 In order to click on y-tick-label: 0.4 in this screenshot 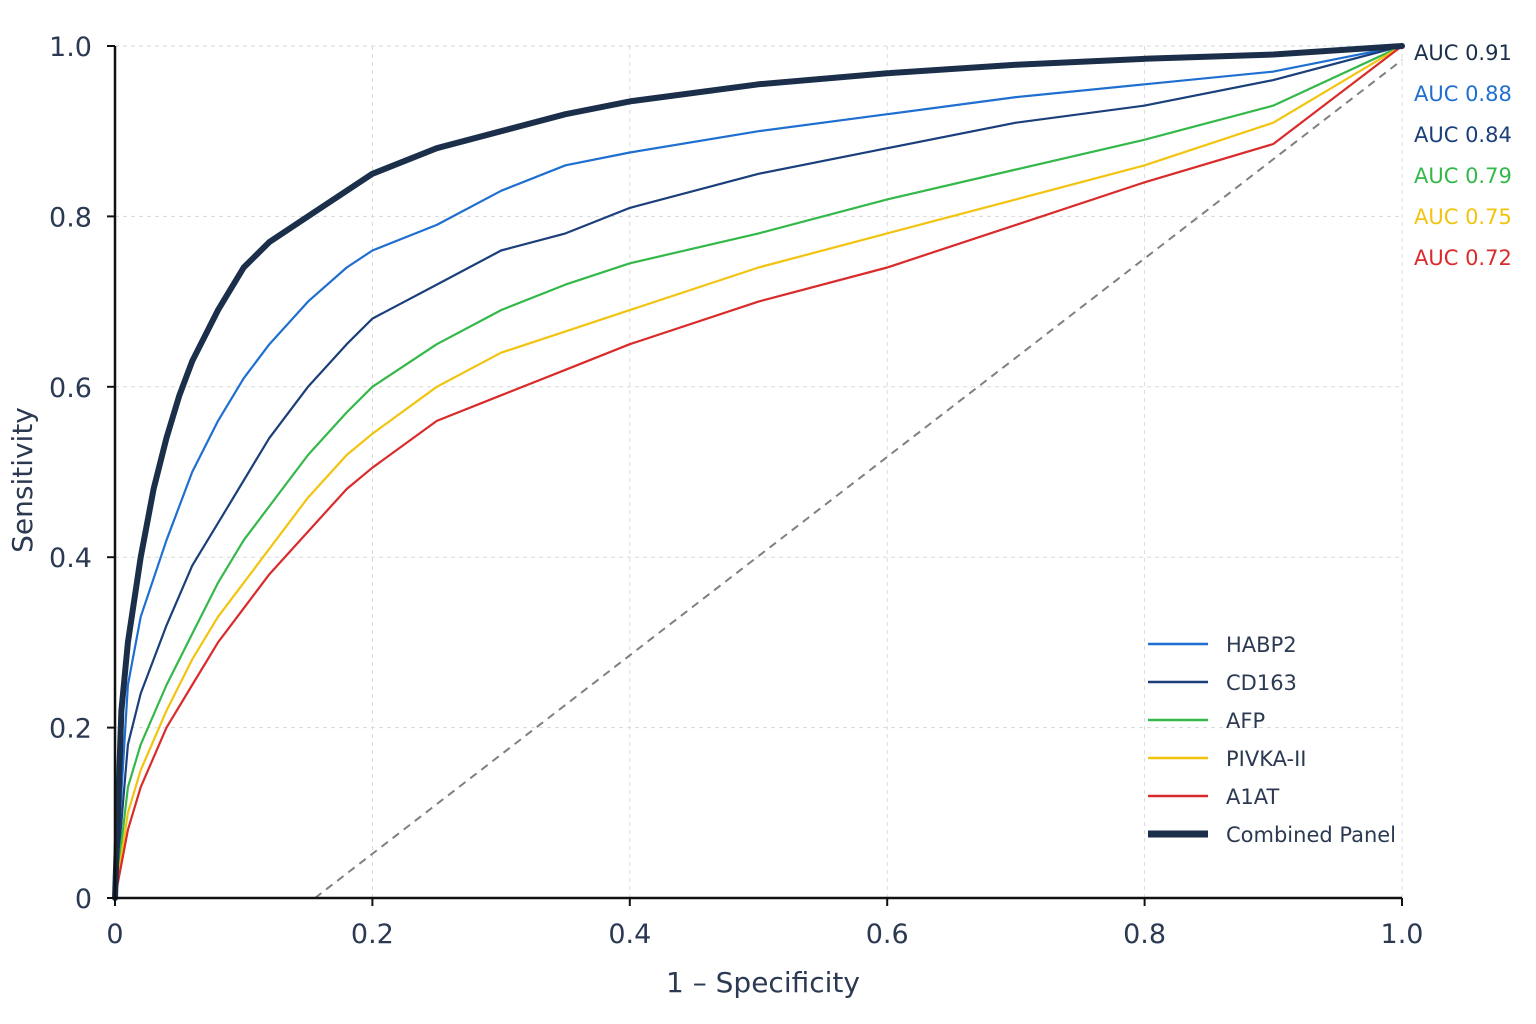, I will do `click(70, 558)`.